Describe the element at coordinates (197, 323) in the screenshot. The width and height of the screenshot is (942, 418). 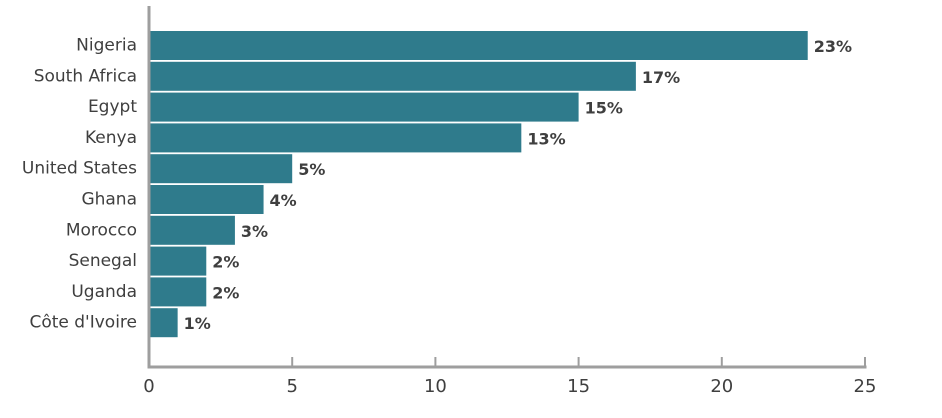
I see `value-label: 1%` at that location.